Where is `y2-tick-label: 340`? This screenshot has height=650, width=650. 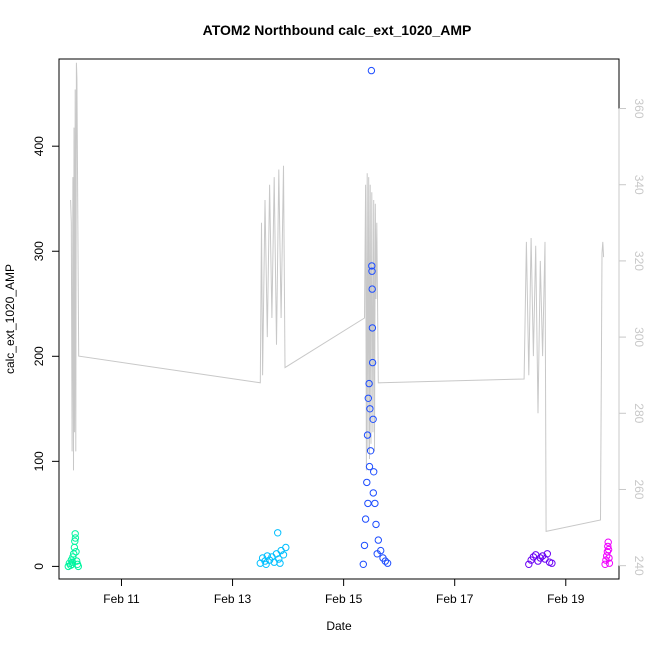 y2-tick-label: 340 is located at coordinates (639, 185).